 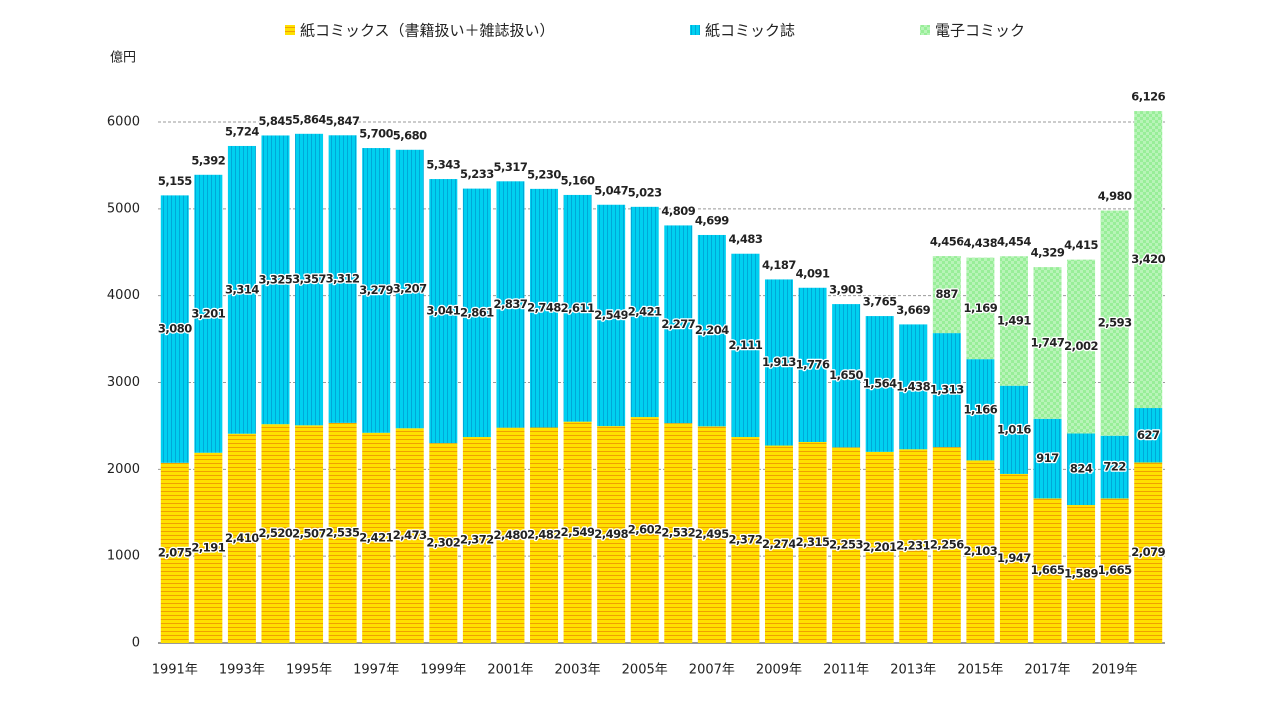 I want to click on total-label: 5,845, so click(x=276, y=121).